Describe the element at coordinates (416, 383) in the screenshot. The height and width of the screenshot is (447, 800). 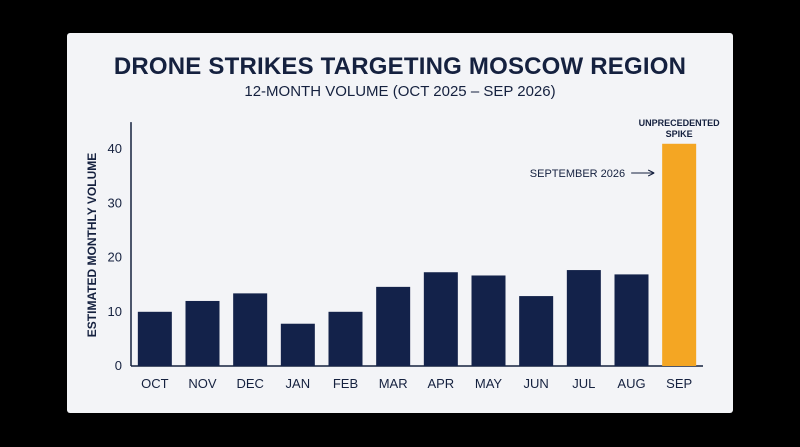
I see `x-tick-labels: OCT NOV DEC JAN FEB MAR APR MAY JUN JUL AUG SEP` at that location.